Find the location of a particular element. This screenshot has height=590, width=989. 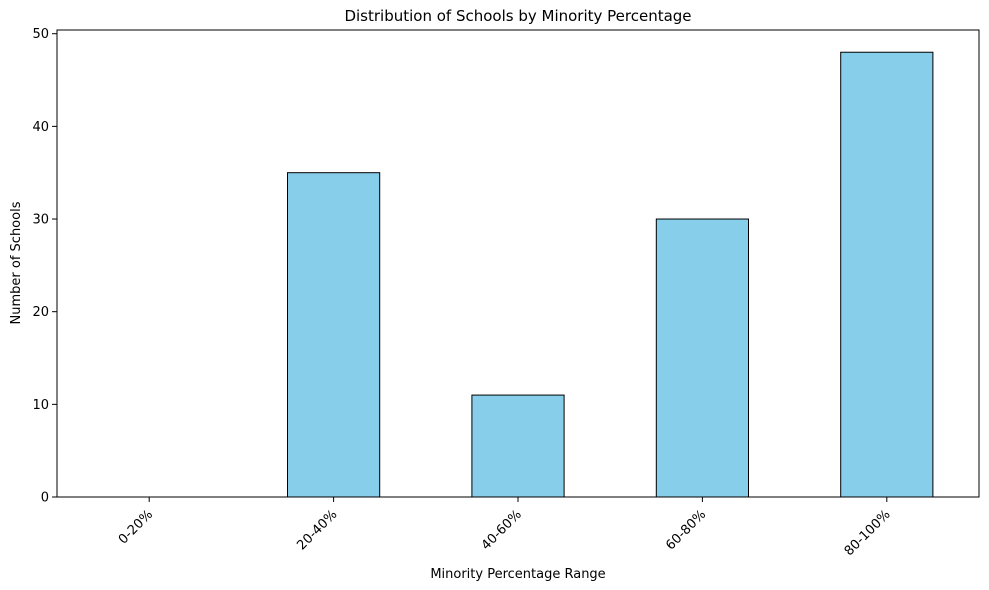

bar-60-80pct is located at coordinates (702, 358).